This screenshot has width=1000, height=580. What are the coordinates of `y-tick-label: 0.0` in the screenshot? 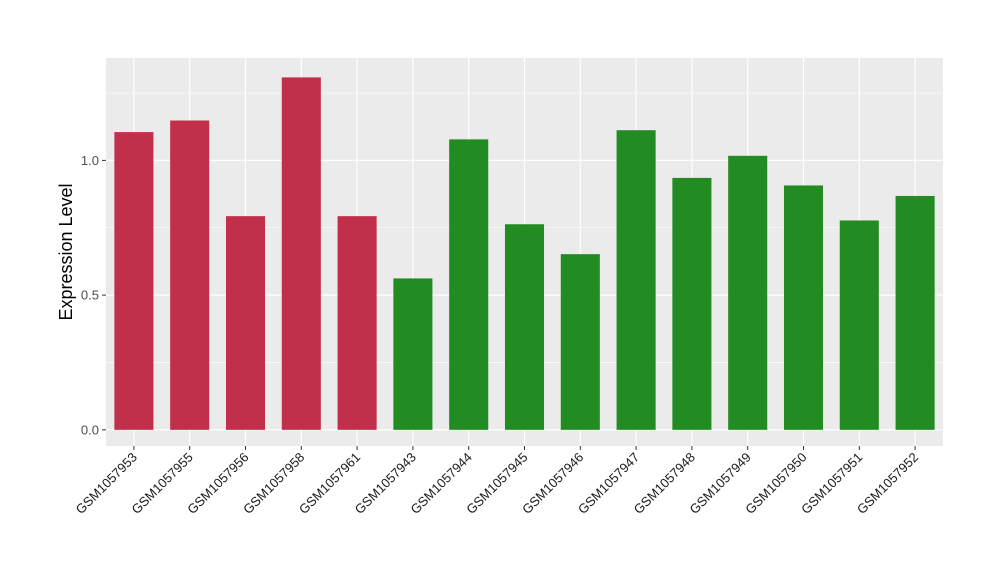 It's located at (90, 429).